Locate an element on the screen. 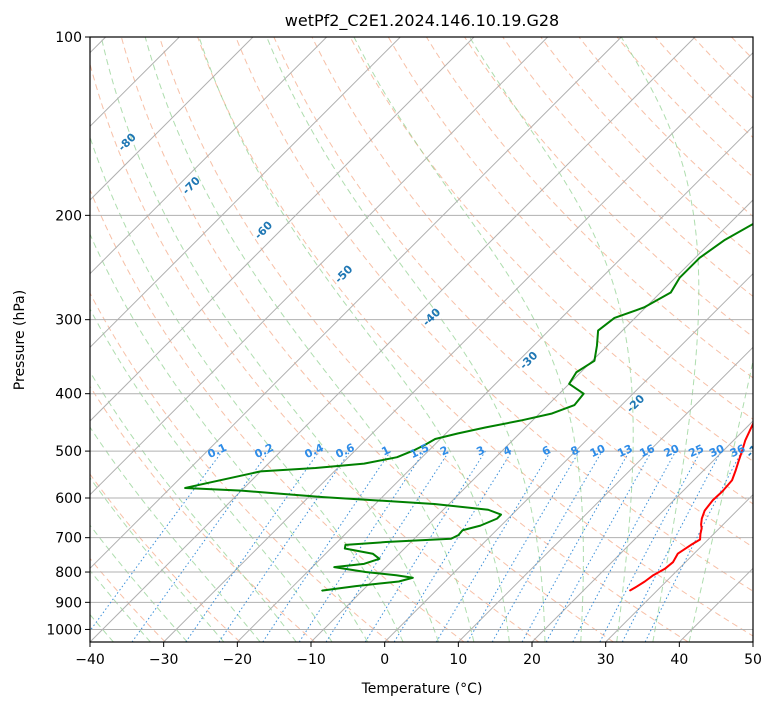 The width and height of the screenshot is (775, 708). x-tick-label: 50 is located at coordinates (753, 660).